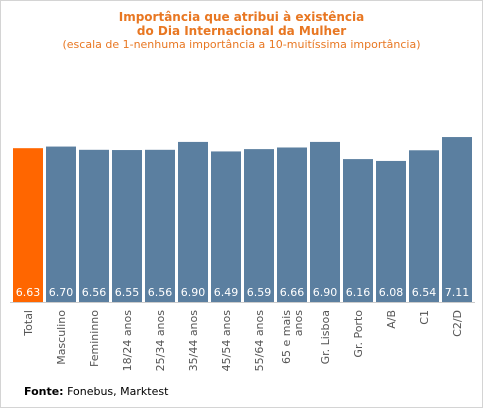 The width and height of the screenshot is (483, 408). Describe the element at coordinates (160, 292) in the screenshot. I see `bar-value-label-5: 6.56` at that location.